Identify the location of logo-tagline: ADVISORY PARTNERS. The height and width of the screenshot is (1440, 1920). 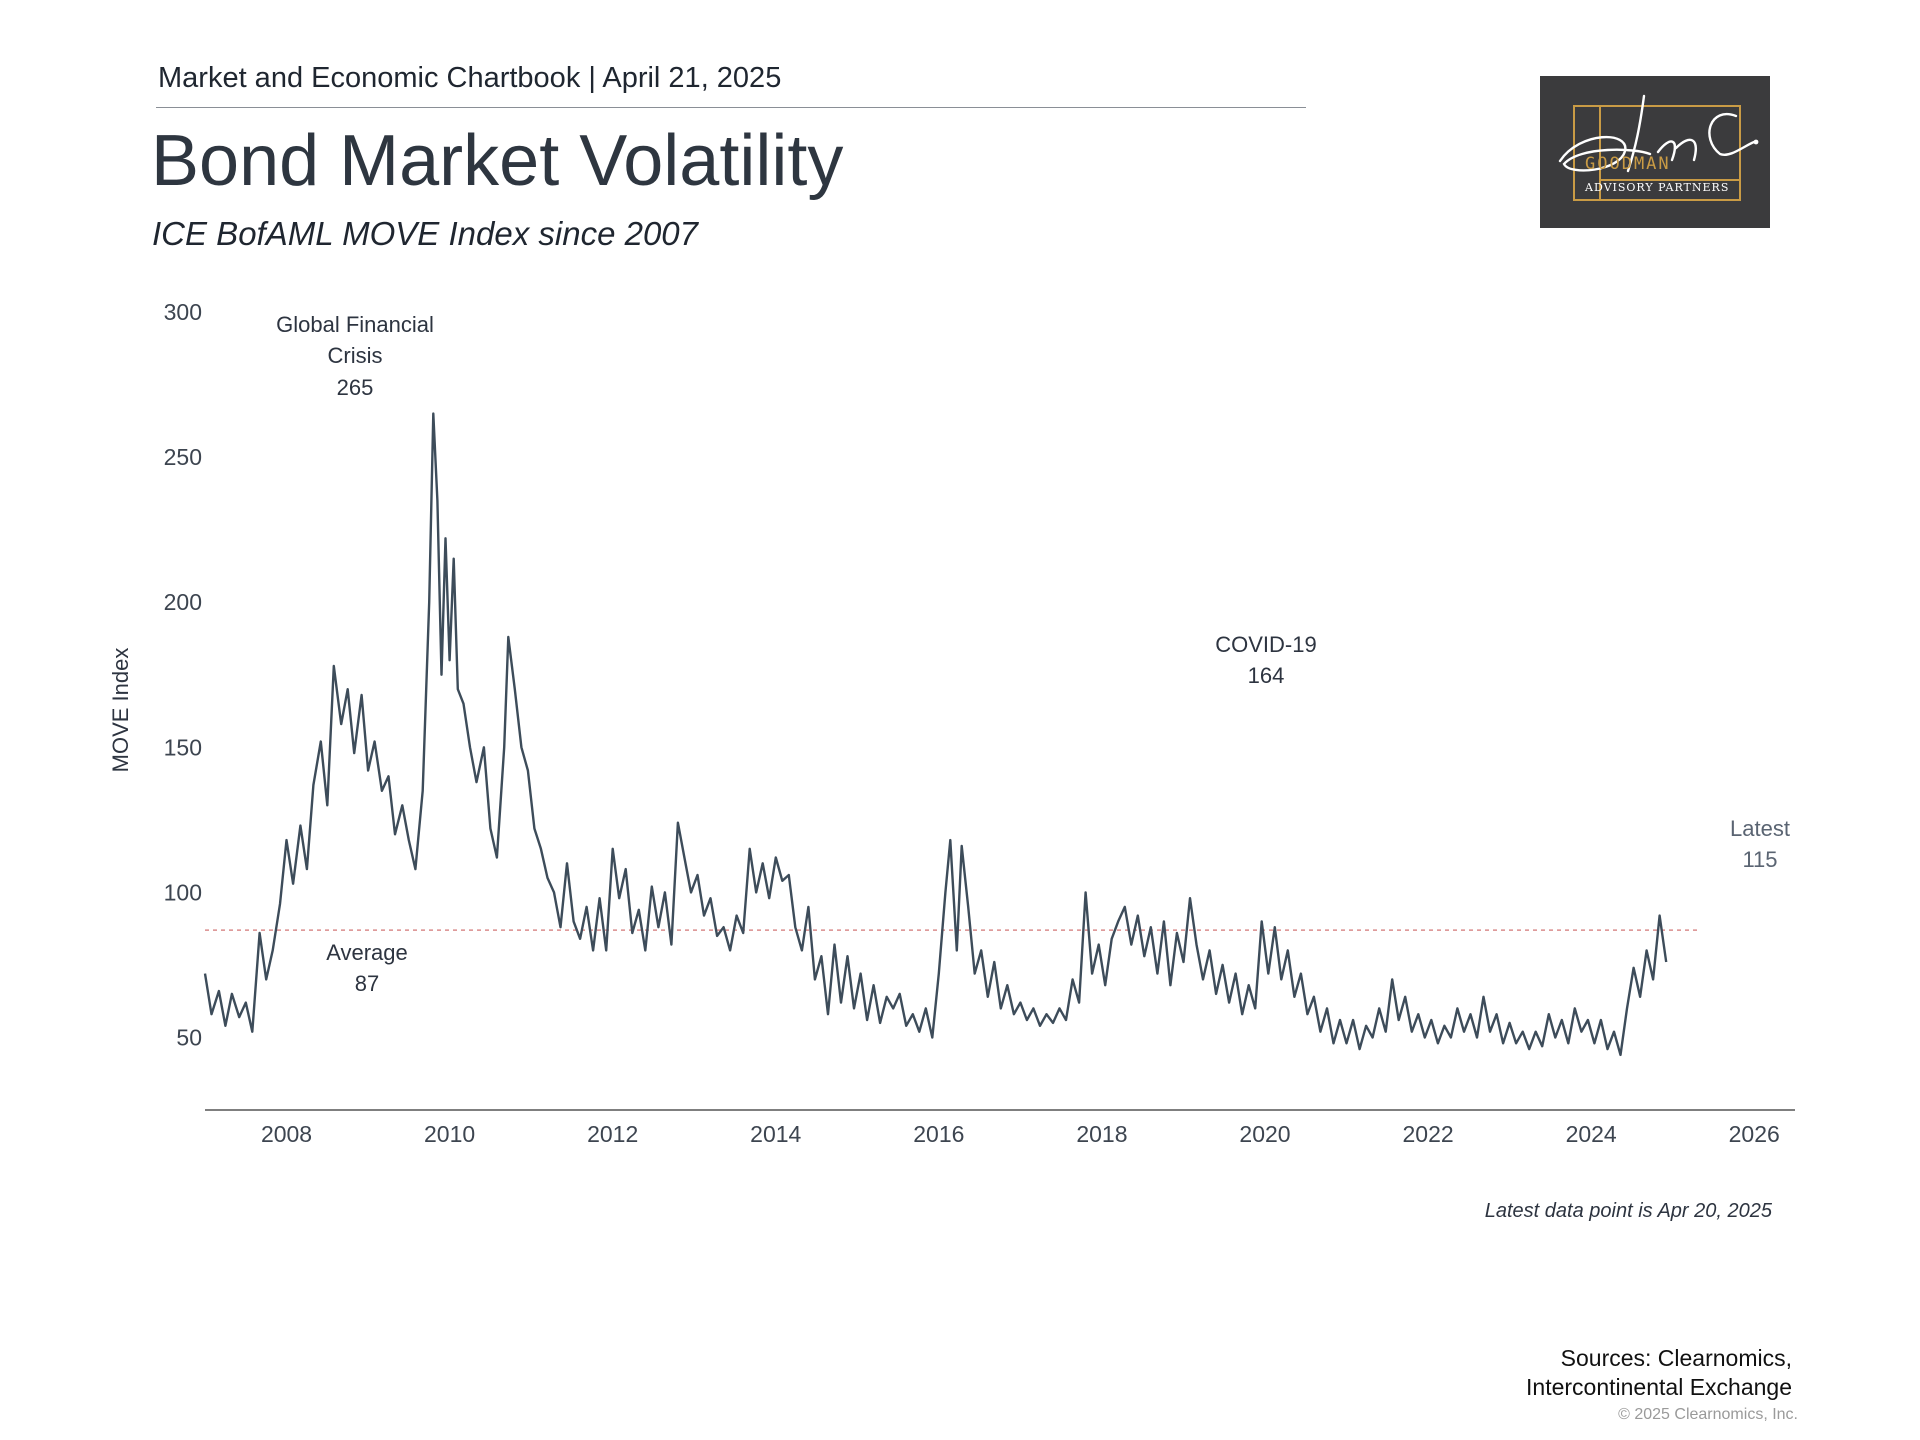
(1657, 187).